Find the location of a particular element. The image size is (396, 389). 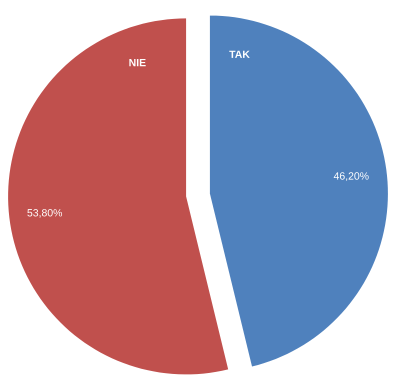

data-label: 53,80% is located at coordinates (44, 213).